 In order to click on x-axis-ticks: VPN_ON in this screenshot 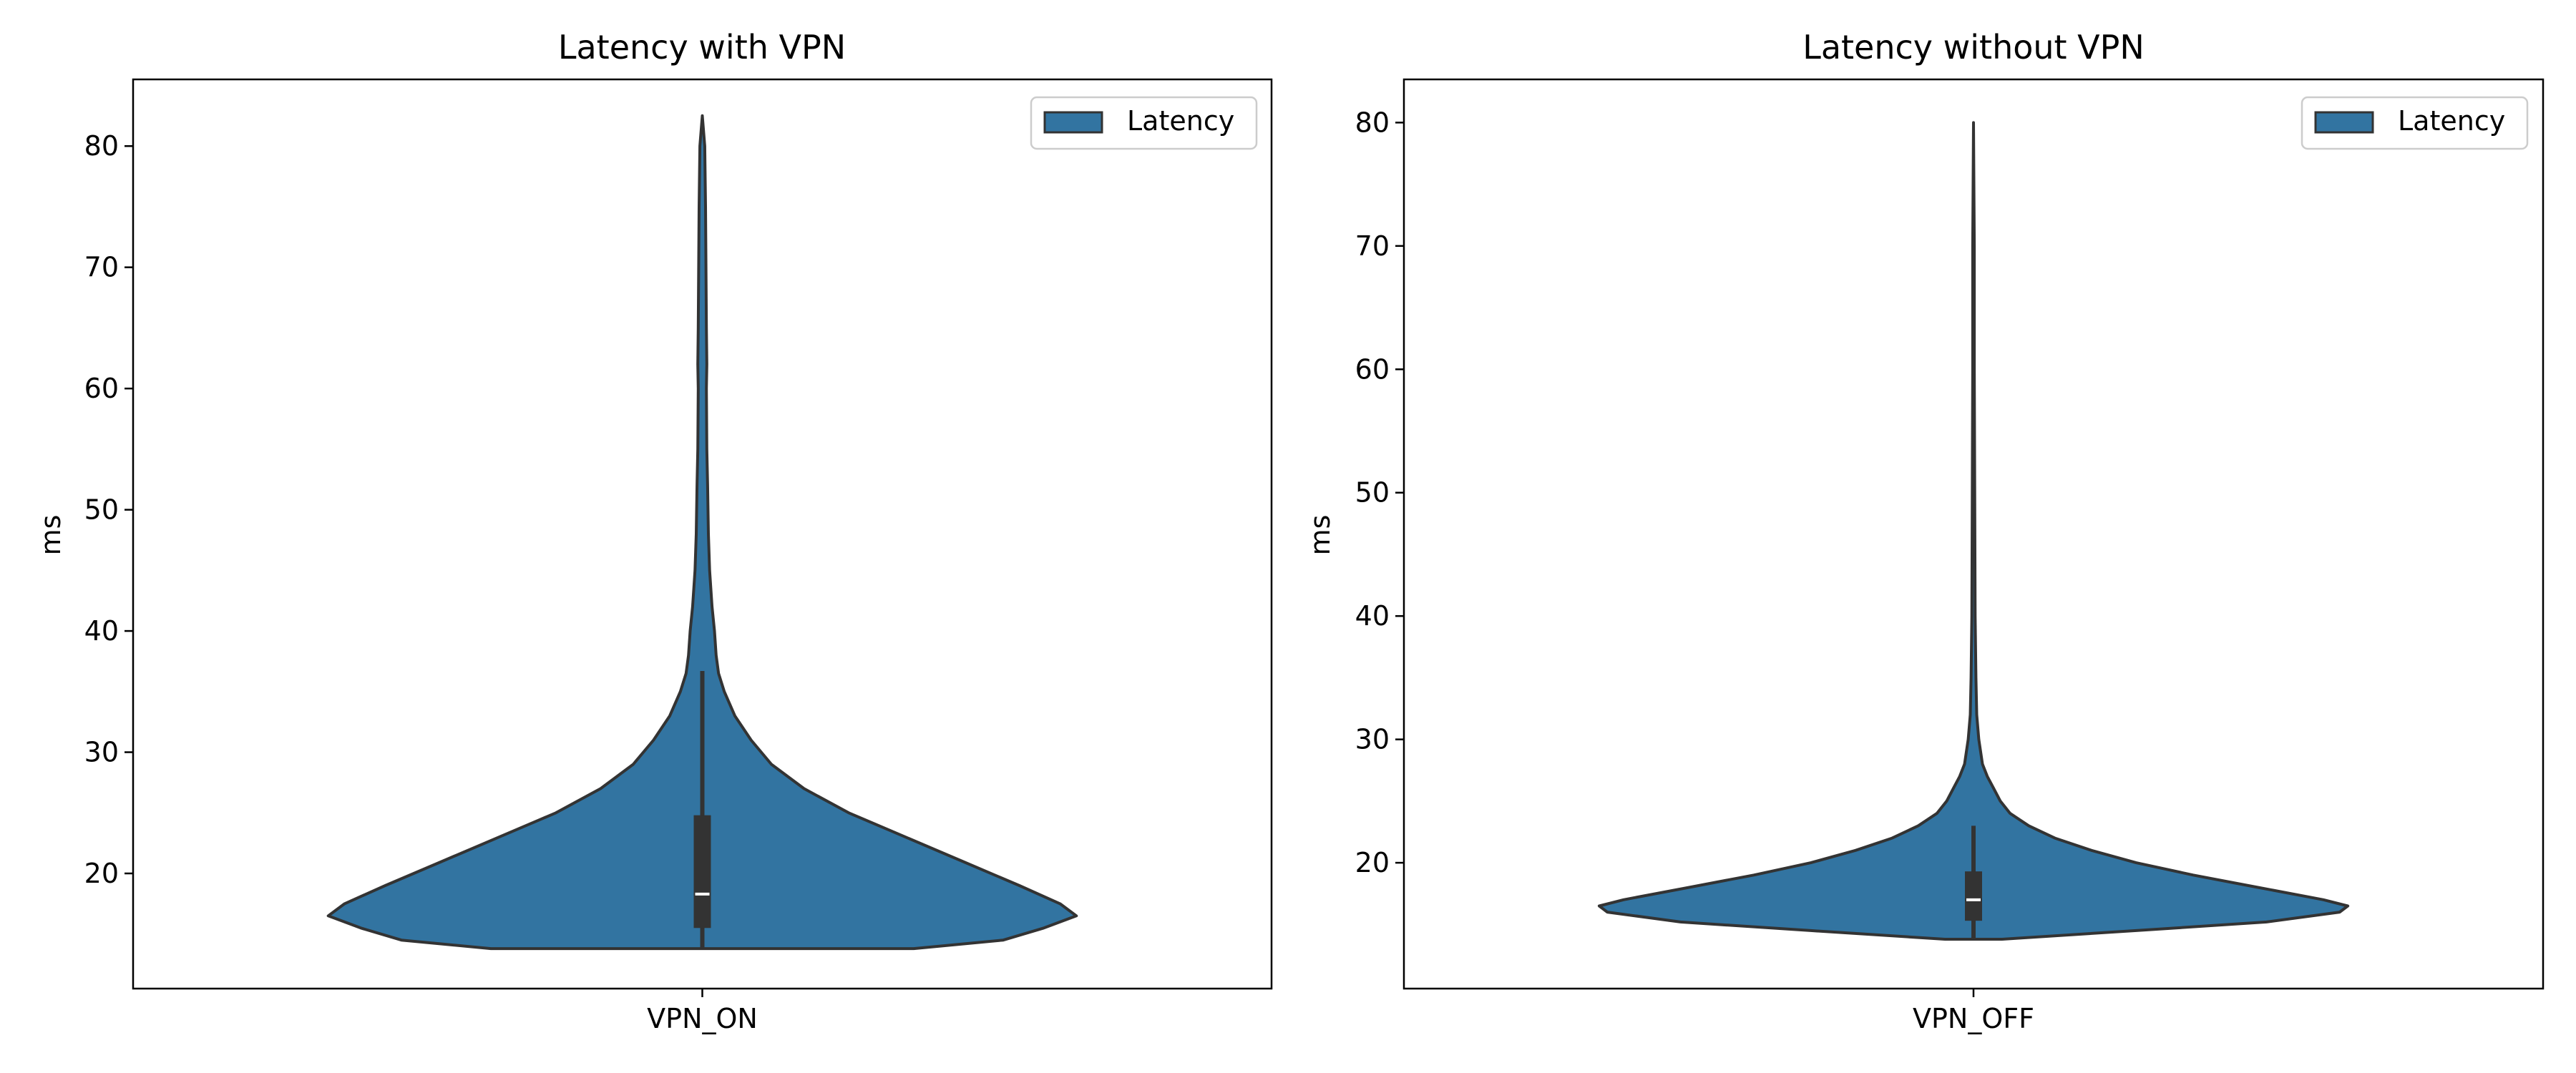, I will do `click(702, 1011)`.